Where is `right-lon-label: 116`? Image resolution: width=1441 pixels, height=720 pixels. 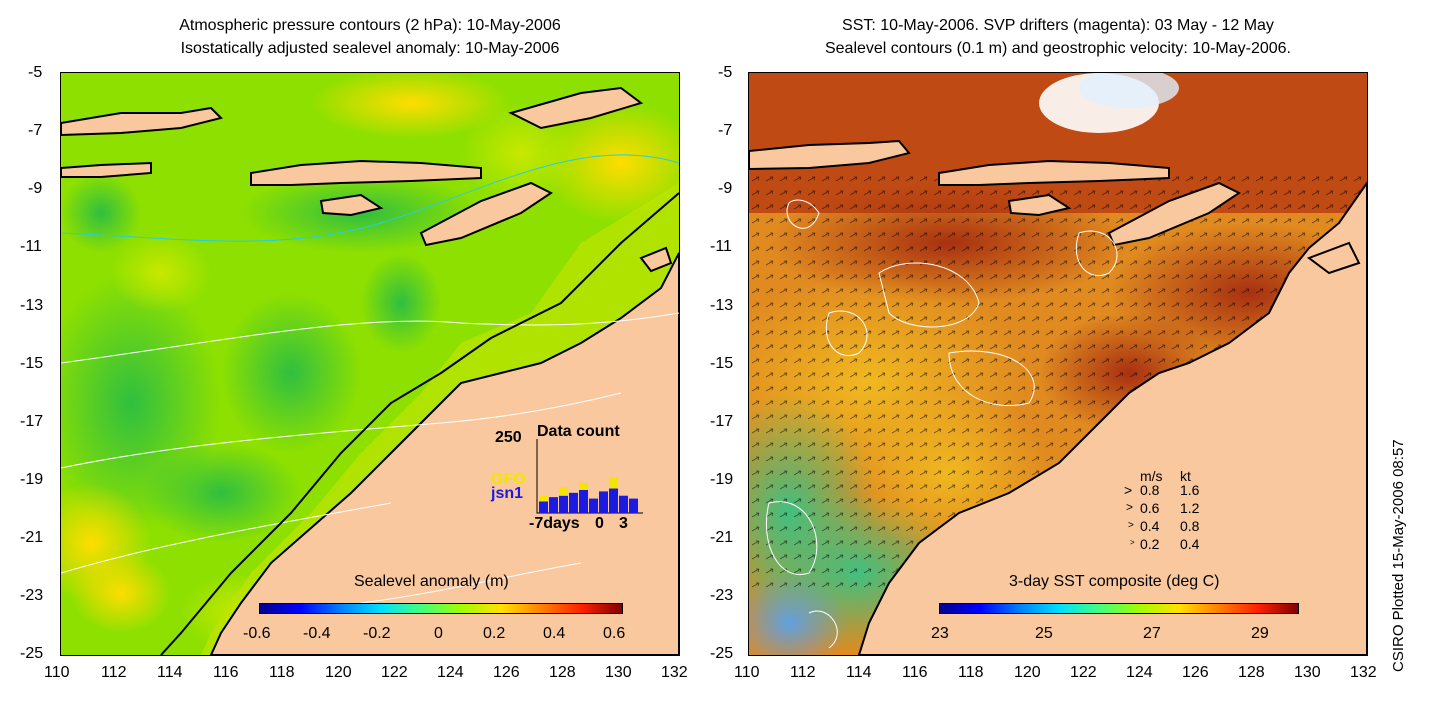
right-lon-label: 116 is located at coordinates (915, 672).